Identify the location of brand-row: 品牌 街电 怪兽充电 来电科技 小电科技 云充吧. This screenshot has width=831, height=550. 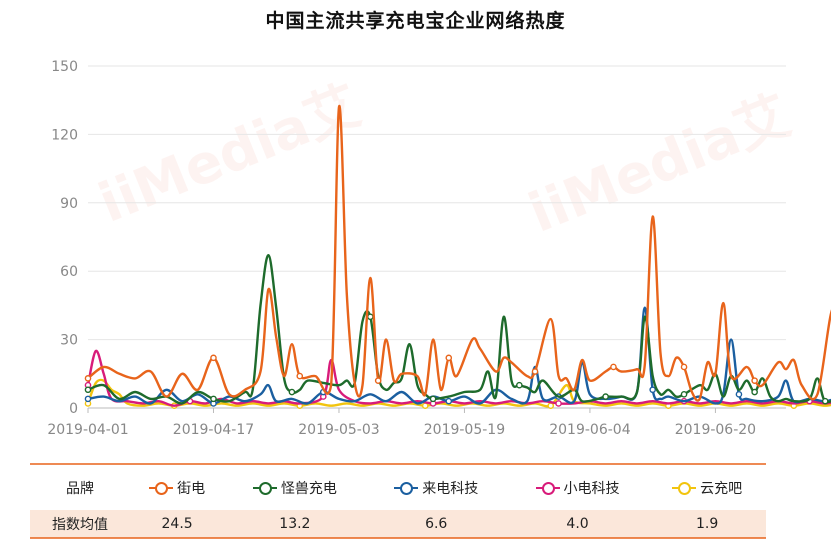
(398, 488).